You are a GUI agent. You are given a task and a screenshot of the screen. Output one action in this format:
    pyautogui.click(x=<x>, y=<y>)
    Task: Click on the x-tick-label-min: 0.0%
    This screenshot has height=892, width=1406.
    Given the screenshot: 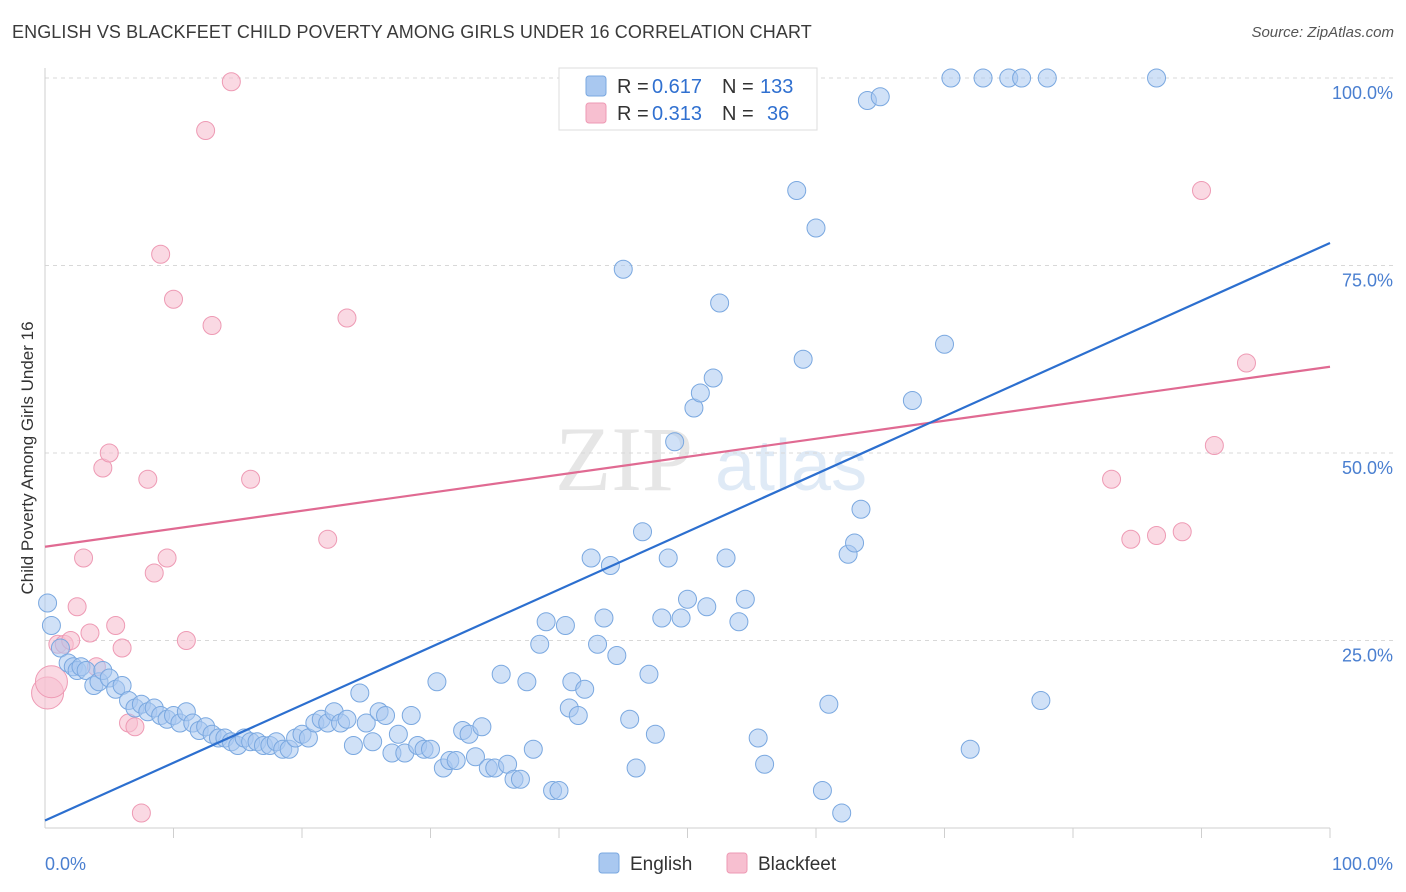 What is the action you would take?
    pyautogui.click(x=65, y=864)
    